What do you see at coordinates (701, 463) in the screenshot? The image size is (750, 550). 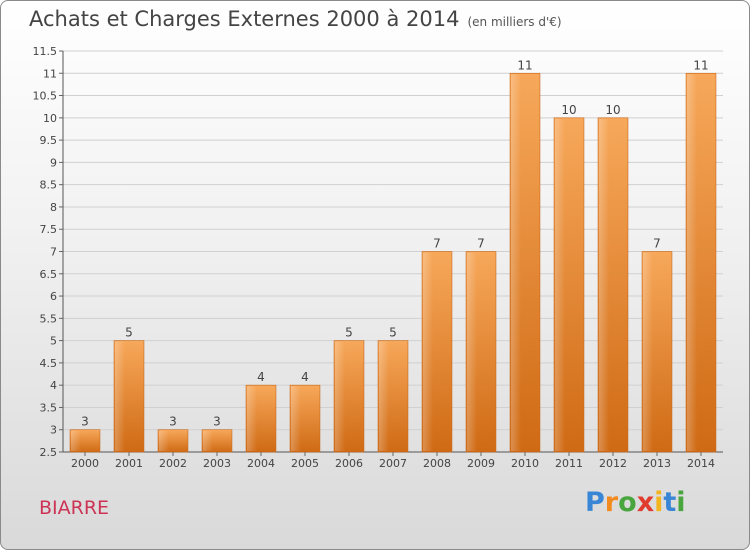 I see `x-tick-label: 2014` at bounding box center [701, 463].